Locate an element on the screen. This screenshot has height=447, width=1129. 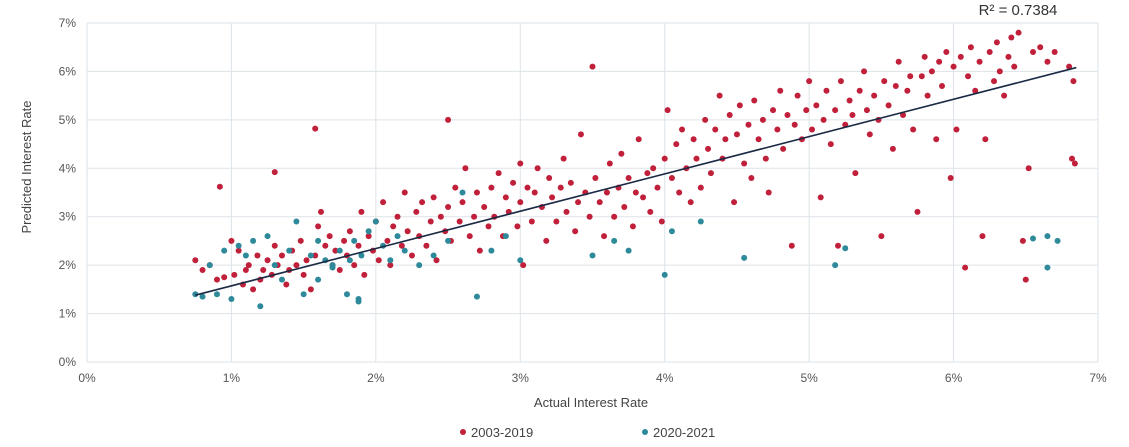
y-tick-label: 7% is located at coordinates (68, 23).